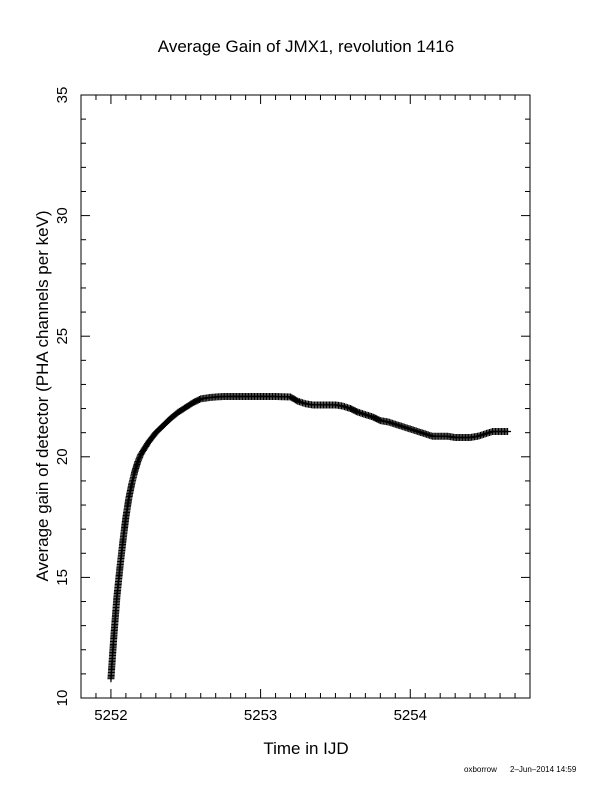 The height and width of the screenshot is (792, 612). What do you see at coordinates (260, 715) in the screenshot?
I see `x-tick-label: 5253` at bounding box center [260, 715].